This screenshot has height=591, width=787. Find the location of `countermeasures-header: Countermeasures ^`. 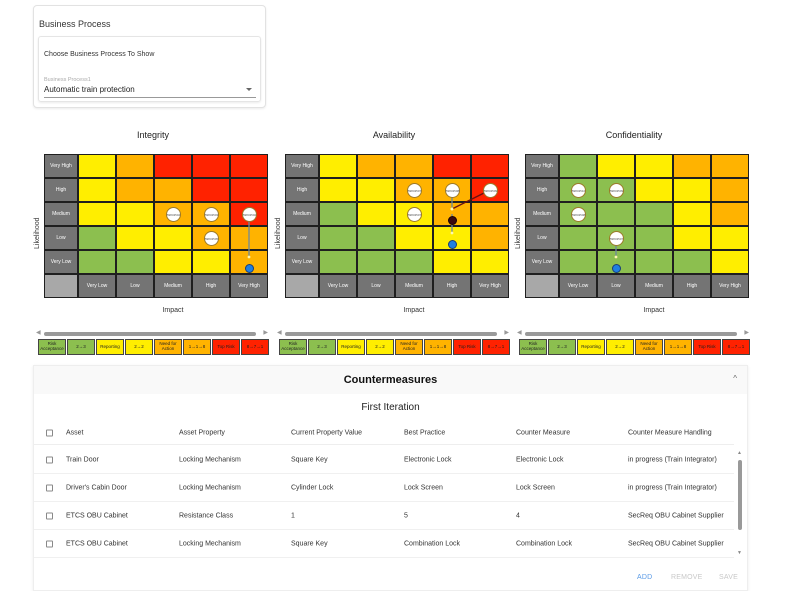

countermeasures-header: Countermeasures ^ is located at coordinates (390, 380).